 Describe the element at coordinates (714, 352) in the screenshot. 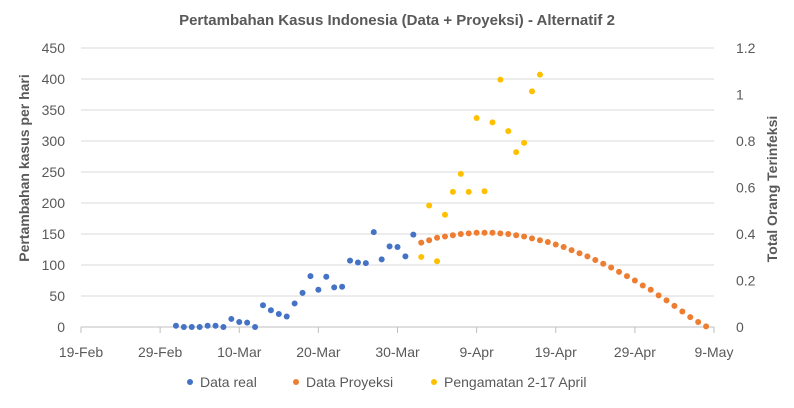

I see `x-tick-label: 9-May` at that location.